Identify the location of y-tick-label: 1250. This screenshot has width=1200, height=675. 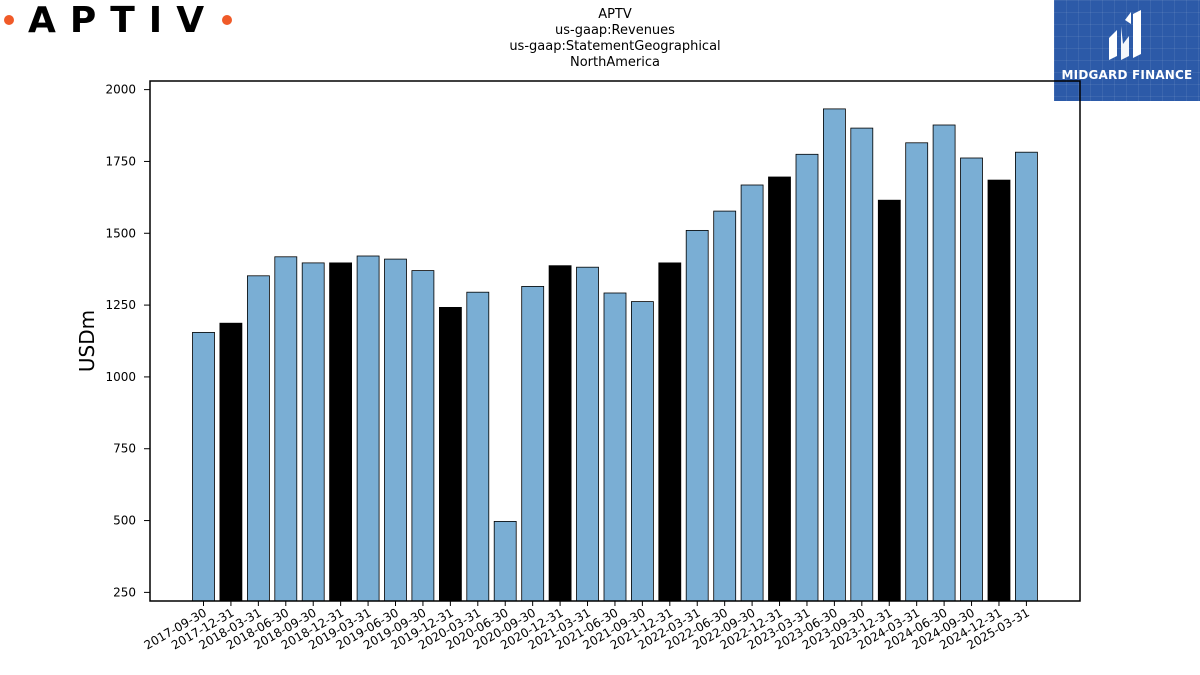
(120, 305).